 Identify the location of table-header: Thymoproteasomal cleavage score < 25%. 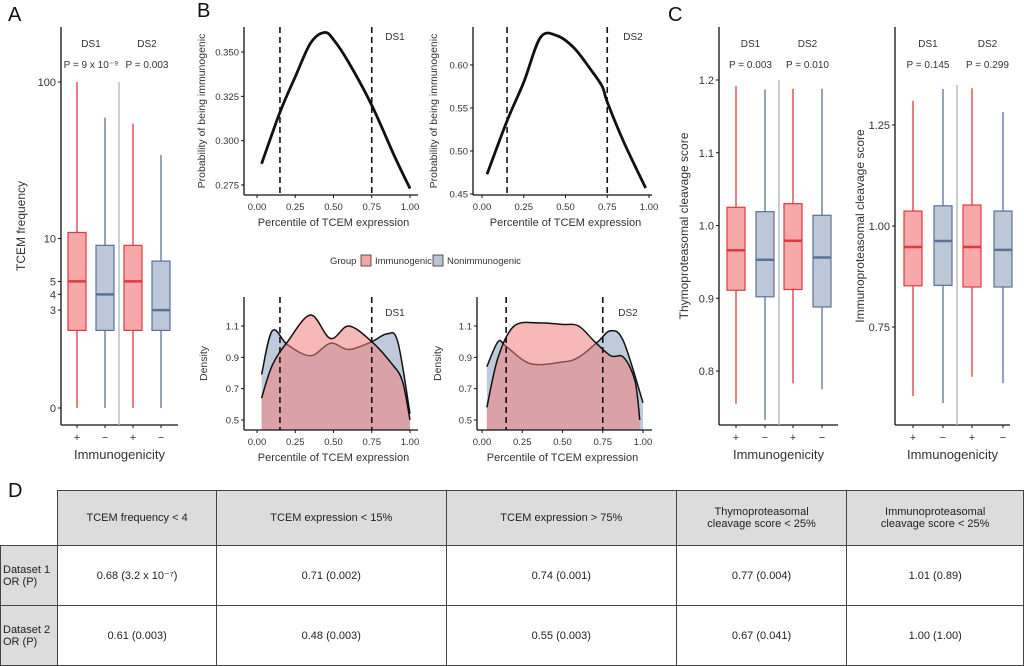
(761, 518).